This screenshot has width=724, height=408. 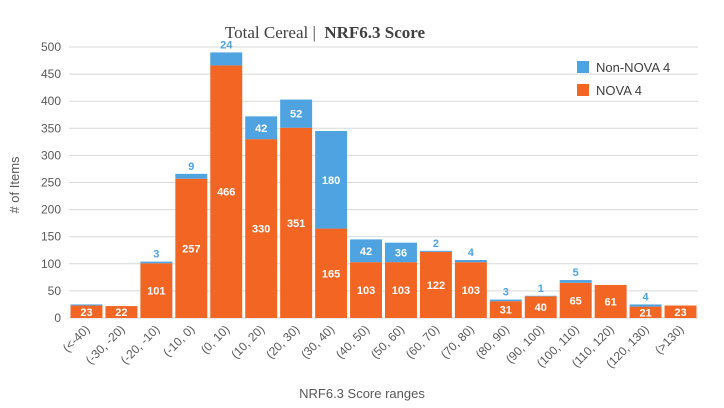 I want to click on data-label-non-nova4: 52, so click(x=296, y=115).